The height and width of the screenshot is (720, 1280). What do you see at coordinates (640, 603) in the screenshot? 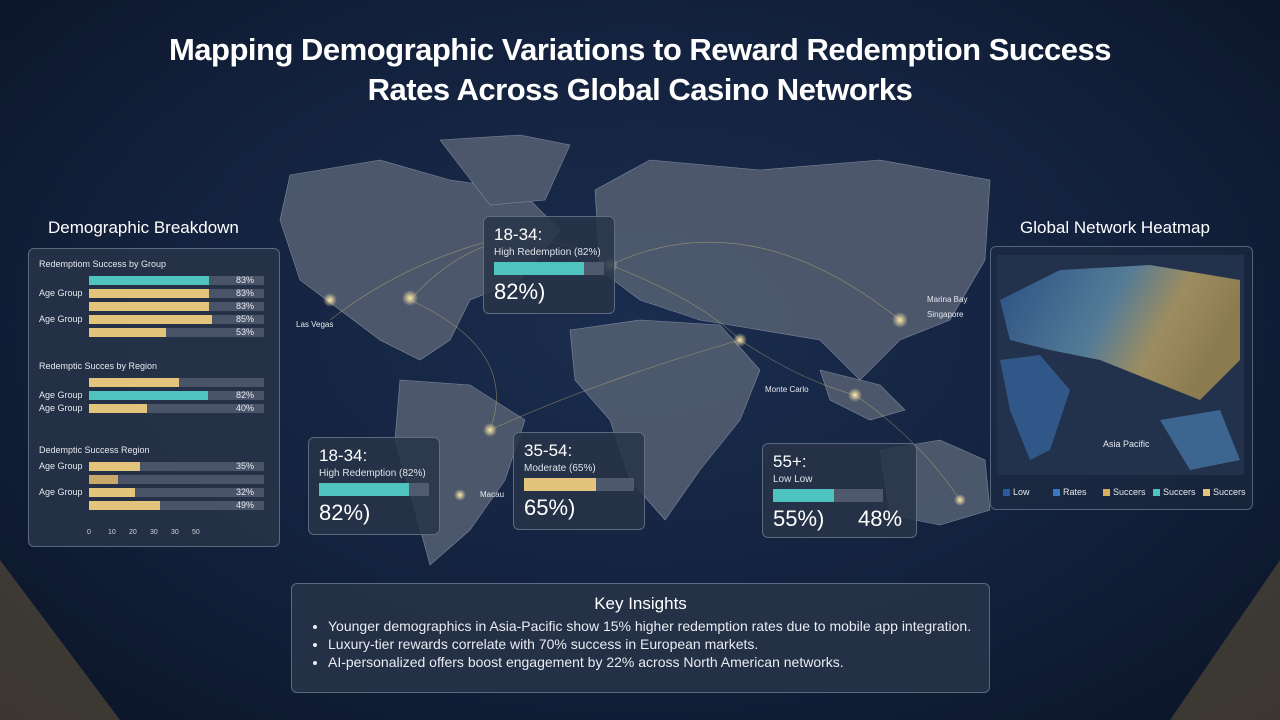
I see `insights-heading: Key Insights` at bounding box center [640, 603].